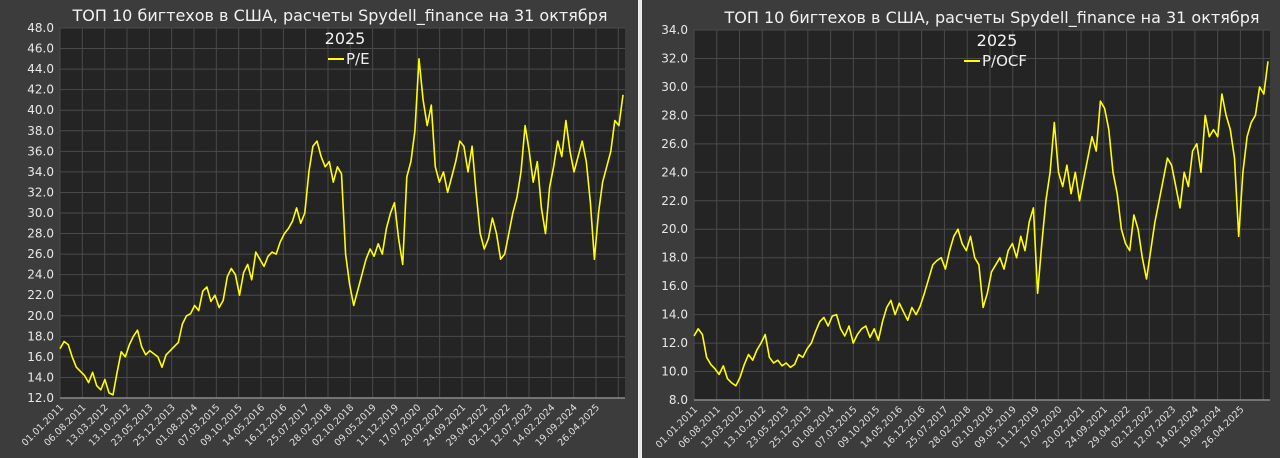 The height and width of the screenshot is (458, 1280). I want to click on chart-legend: P/OCF, so click(995, 61).